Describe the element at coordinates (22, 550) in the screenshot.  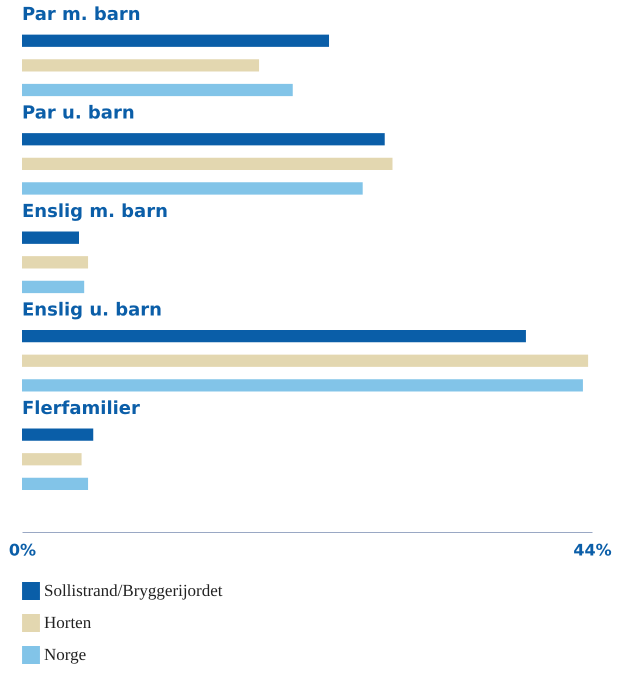
I see `x-tick-label: 0%` at that location.